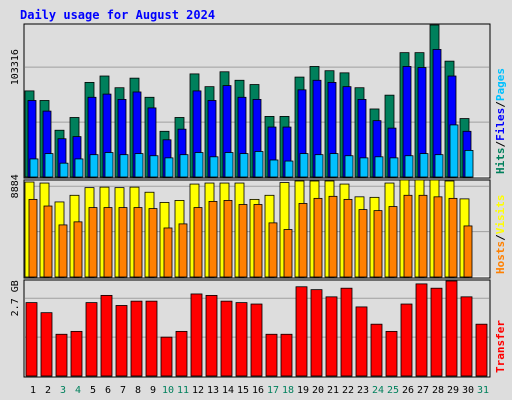 The image size is (512, 400). Describe the element at coordinates (453, 390) in the screenshot. I see `x-tick-label: 29` at that location.